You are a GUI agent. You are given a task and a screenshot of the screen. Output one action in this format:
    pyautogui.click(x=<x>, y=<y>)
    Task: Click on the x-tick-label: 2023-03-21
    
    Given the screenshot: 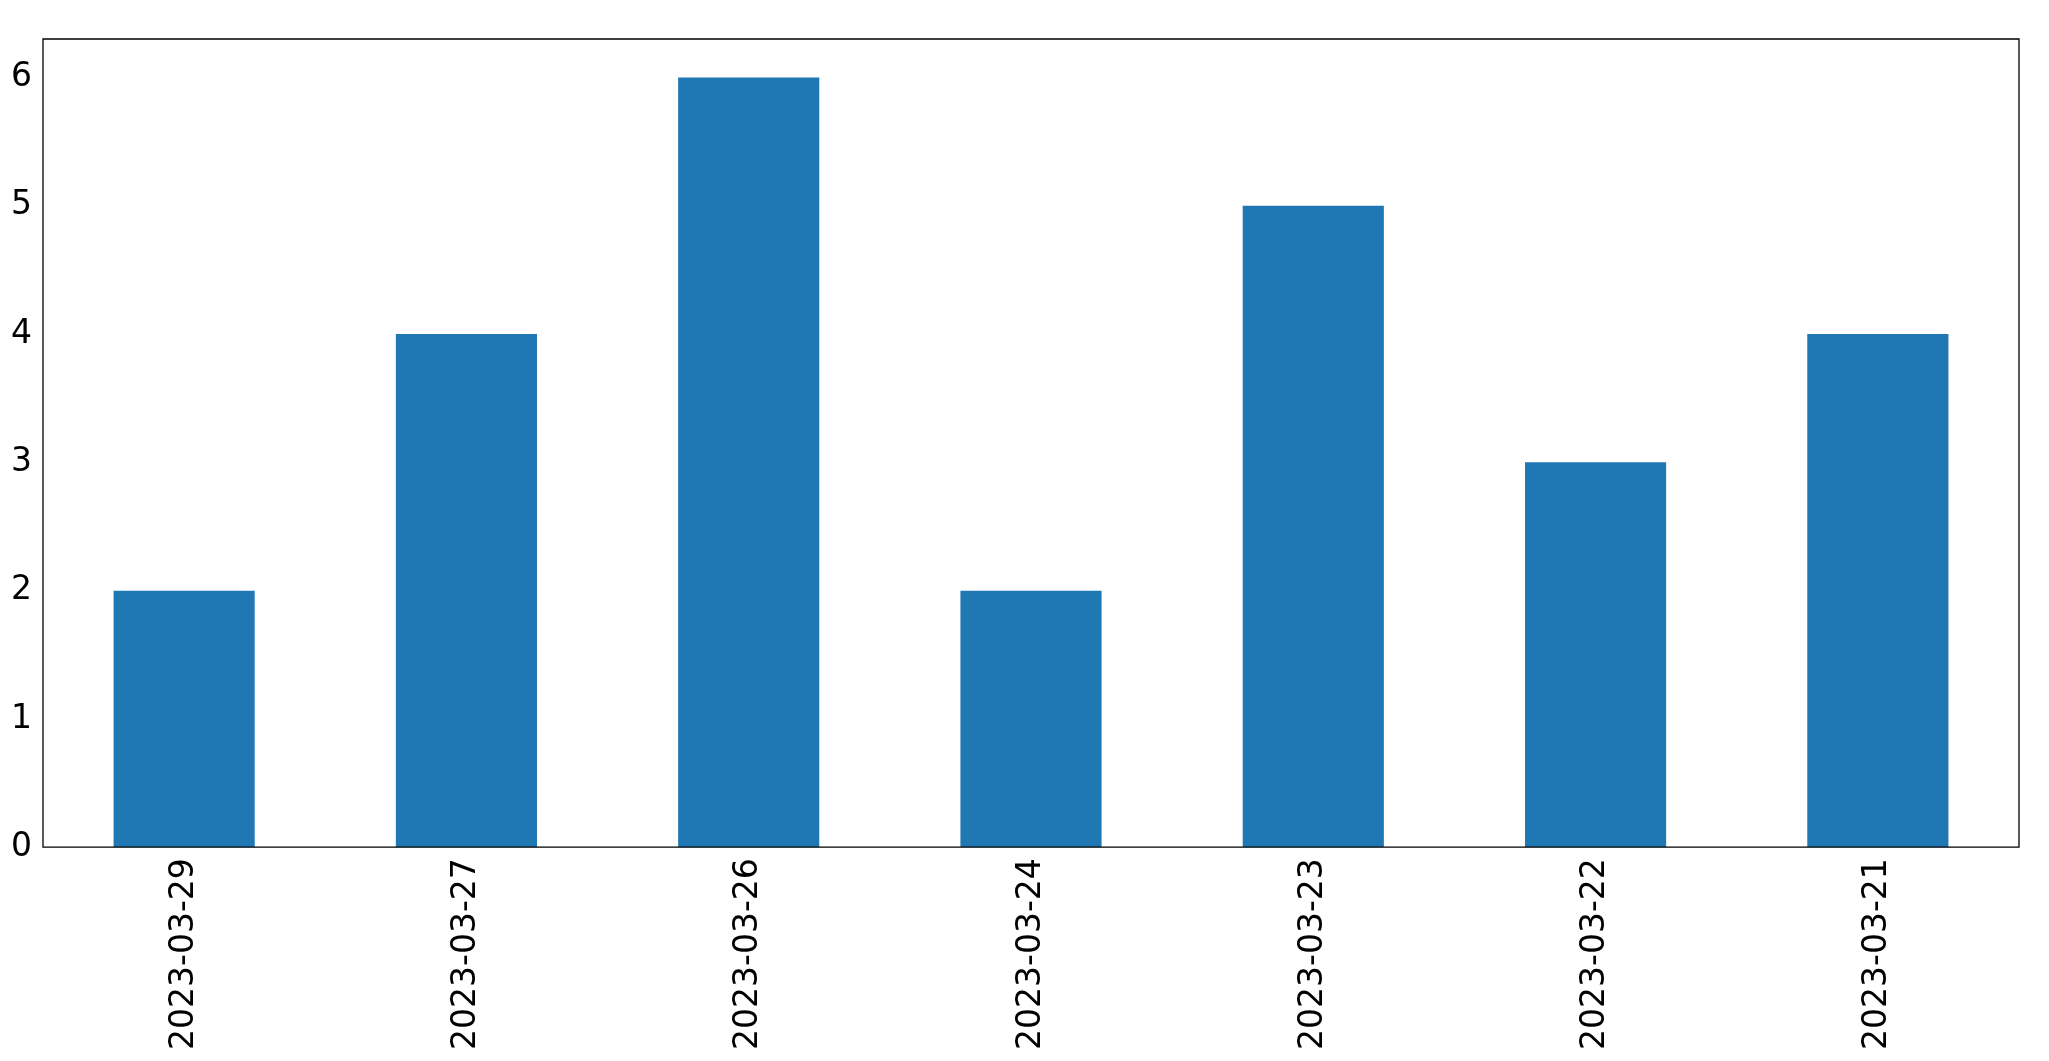 What is the action you would take?
    pyautogui.click(x=1875, y=954)
    